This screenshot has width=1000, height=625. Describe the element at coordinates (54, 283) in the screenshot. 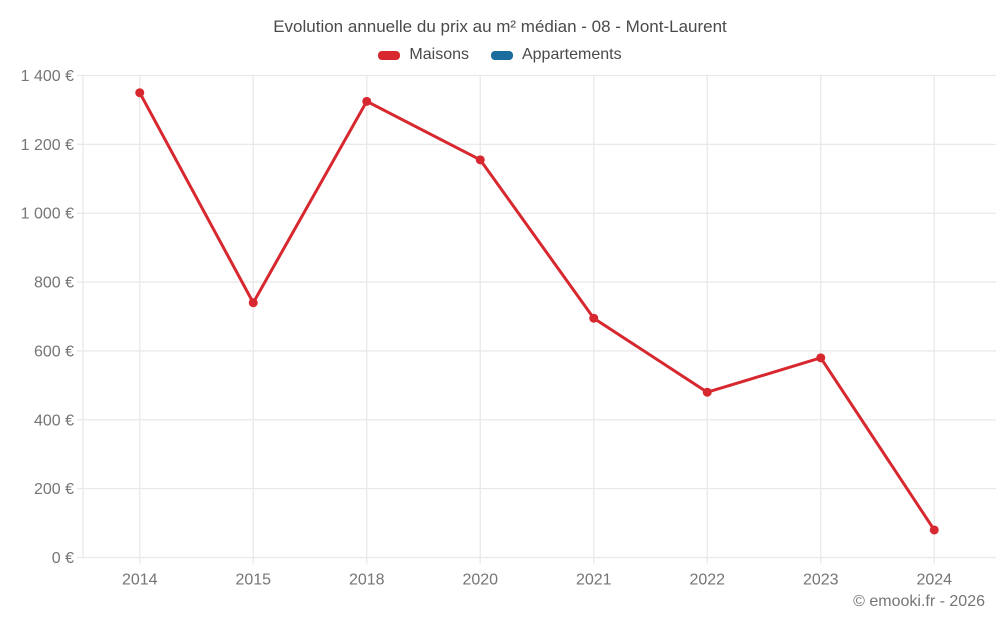

I see `y-axis-label: 800 €` at that location.